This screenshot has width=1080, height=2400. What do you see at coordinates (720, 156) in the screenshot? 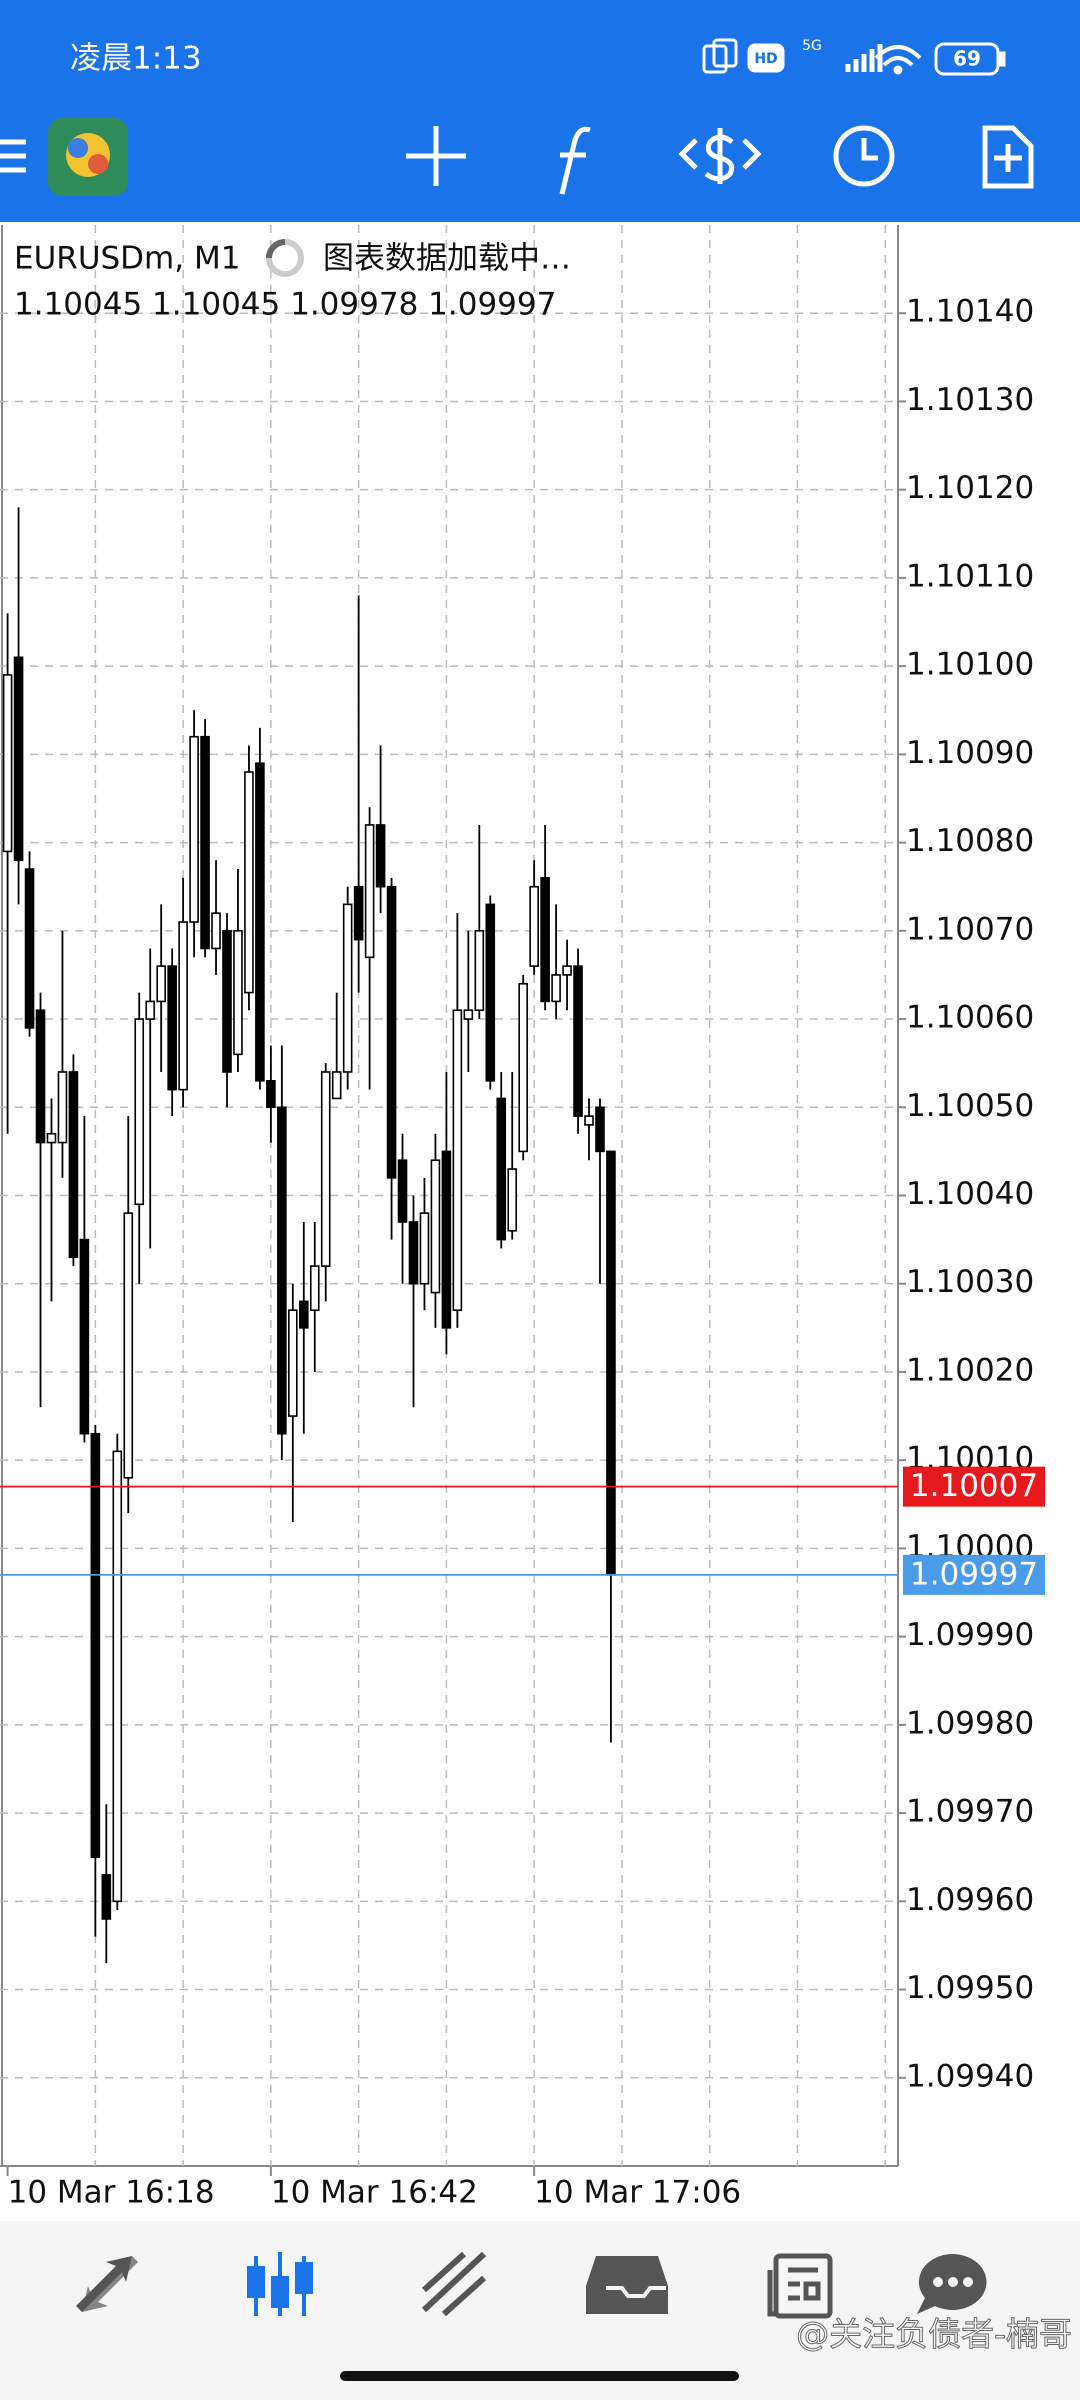
I see `trade-button` at bounding box center [720, 156].